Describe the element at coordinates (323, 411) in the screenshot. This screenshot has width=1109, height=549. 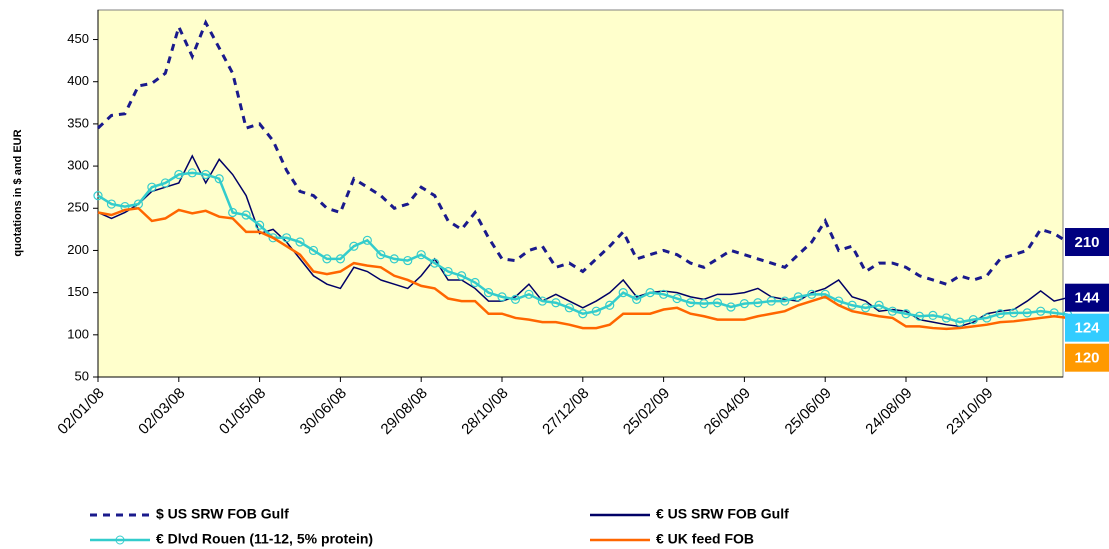
I see `x-tick-label: 30/06/08` at that location.